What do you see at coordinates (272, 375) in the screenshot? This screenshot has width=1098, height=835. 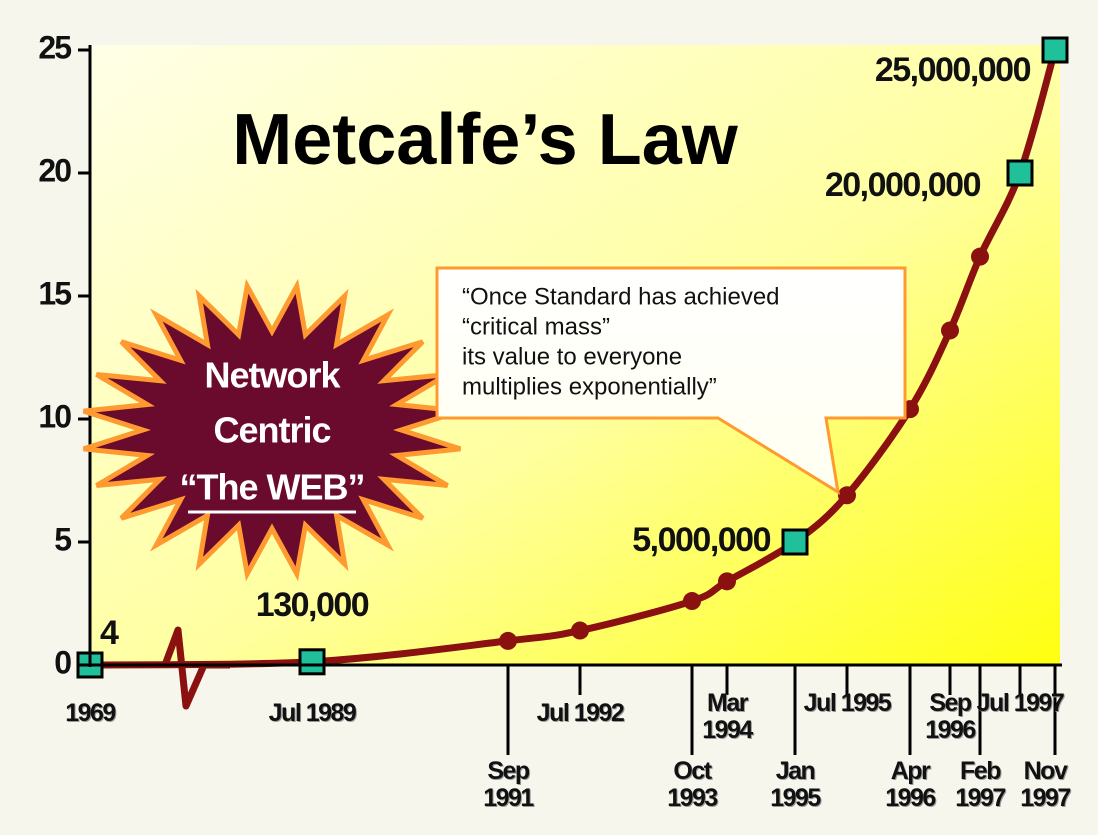 I see `starburst-text: Network` at bounding box center [272, 375].